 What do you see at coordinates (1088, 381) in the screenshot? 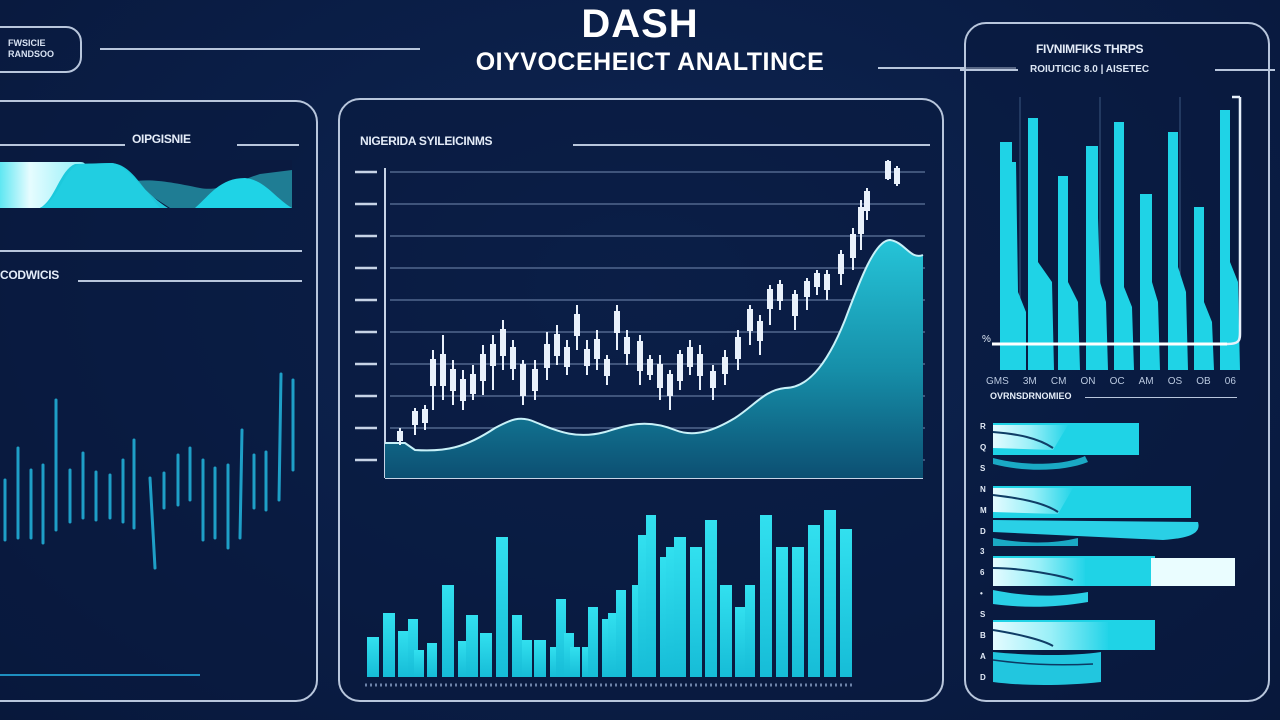
I see `x-label: ON` at bounding box center [1088, 381].